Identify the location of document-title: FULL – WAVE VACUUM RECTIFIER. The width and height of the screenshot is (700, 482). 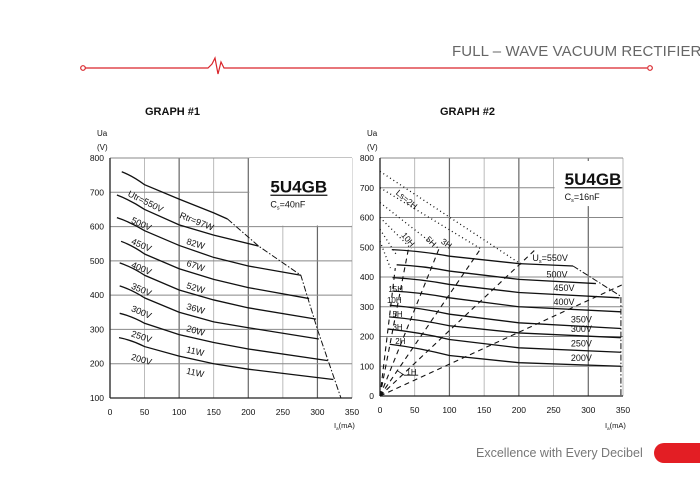
(576, 51).